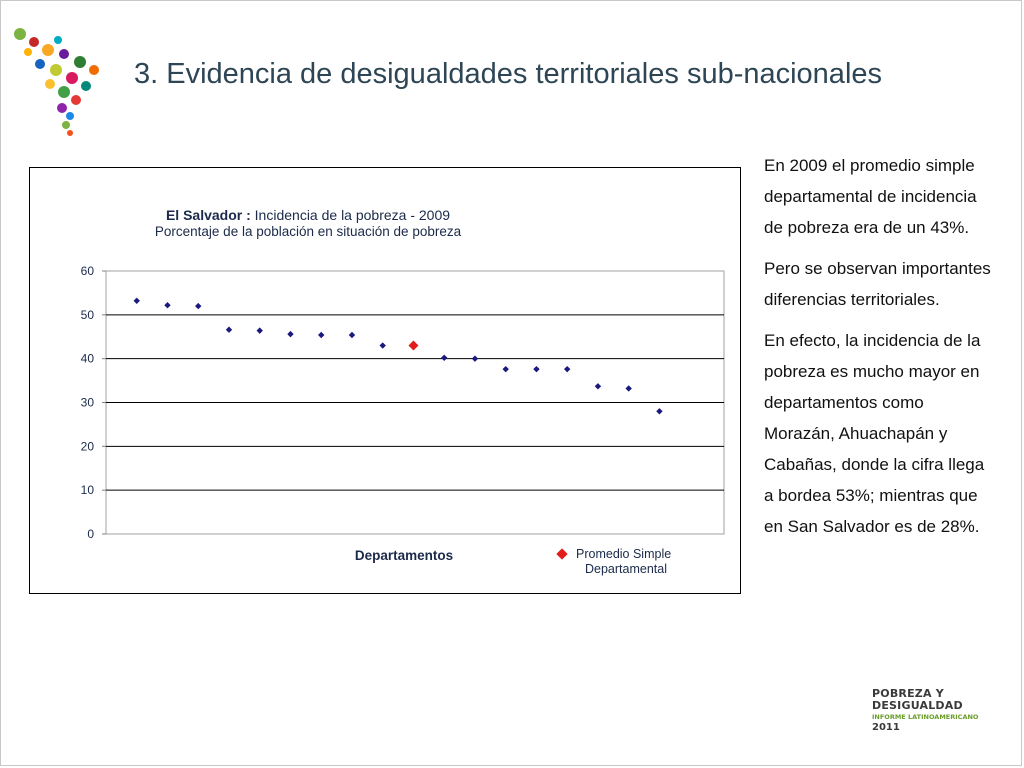  I want to click on legend-label-line2: Departamental, so click(626, 569).